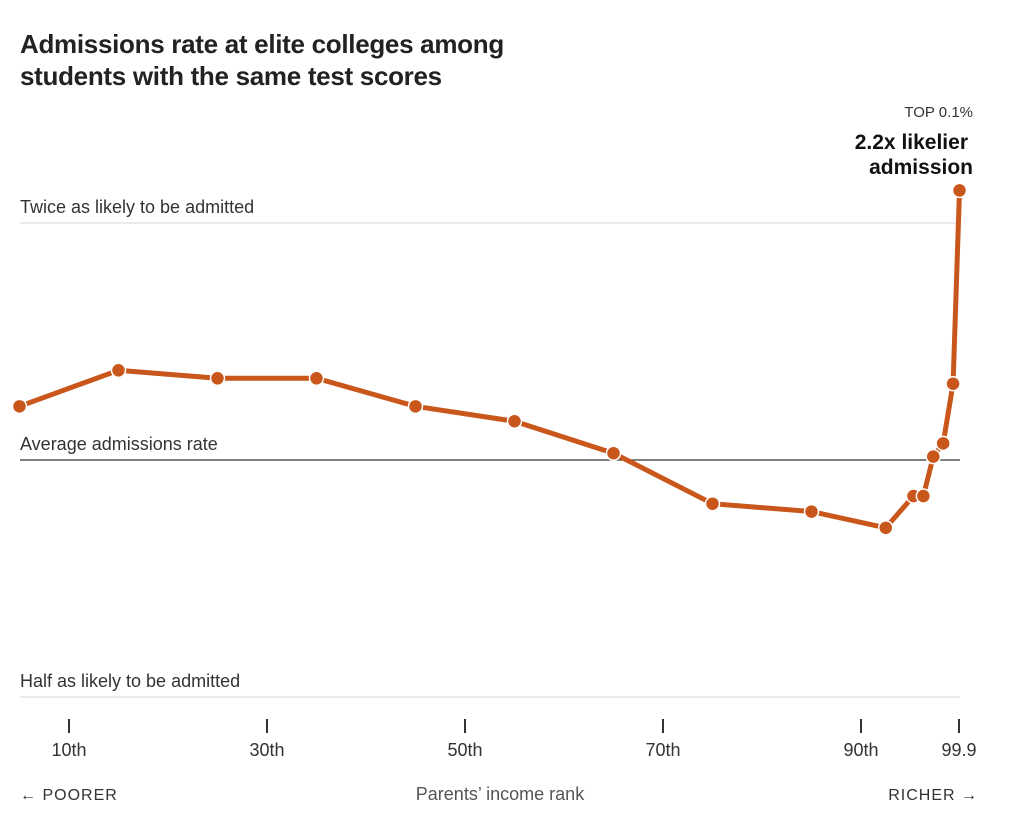  Describe the element at coordinates (137, 207) in the screenshot. I see `reference-label: Twice as likely to be admitted` at that location.